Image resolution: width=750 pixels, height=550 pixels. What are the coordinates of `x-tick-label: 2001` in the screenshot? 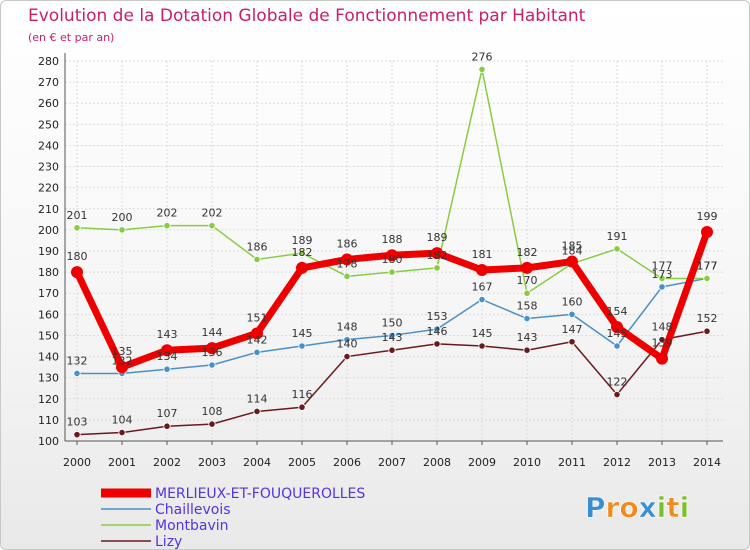 It's located at (122, 462).